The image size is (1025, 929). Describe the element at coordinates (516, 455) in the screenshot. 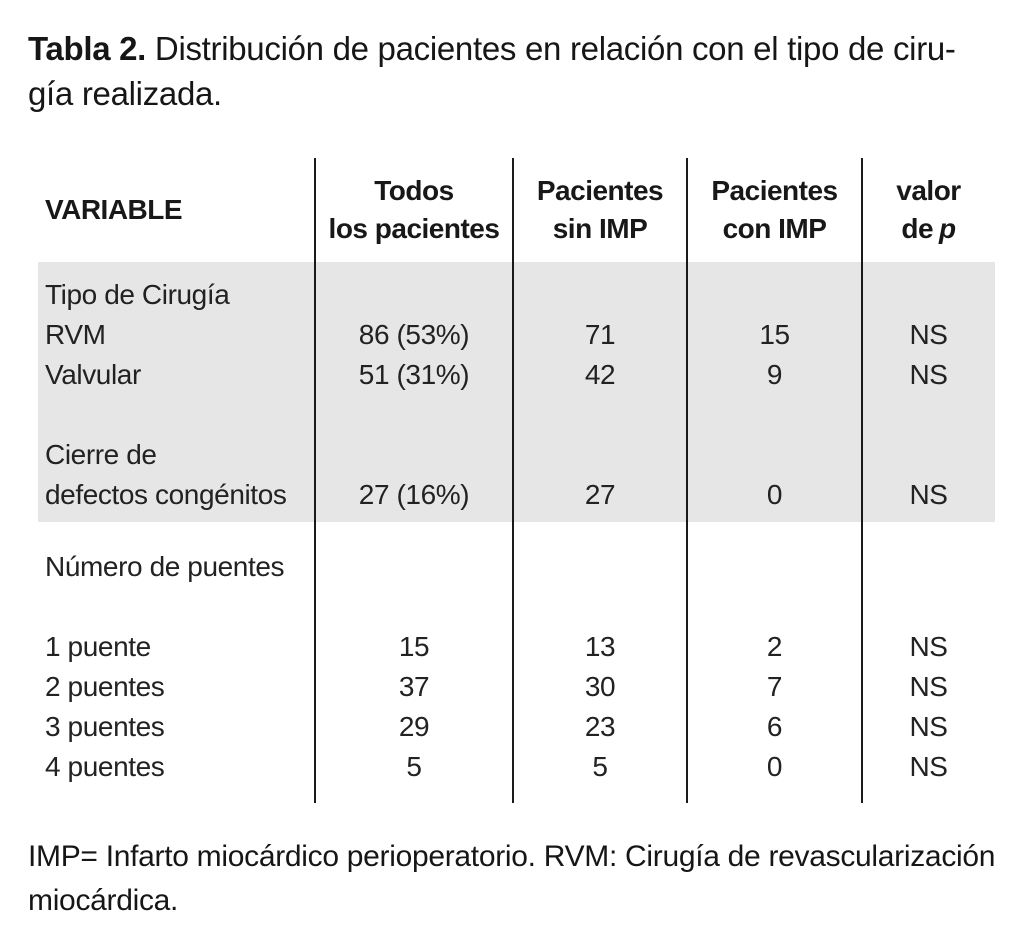

I see `table-row-cierre-de: Cierre de` at that location.